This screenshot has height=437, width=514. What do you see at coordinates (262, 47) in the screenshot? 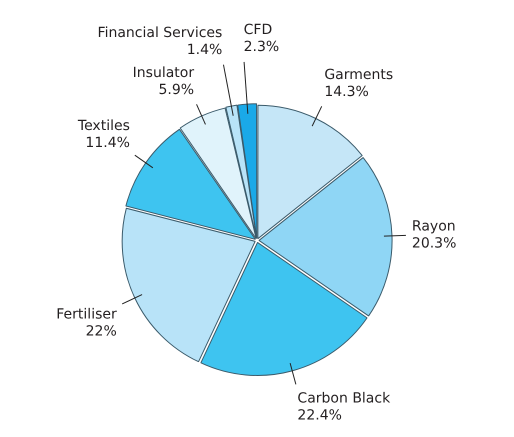
I see `data-label: 2.3%` at bounding box center [262, 47].